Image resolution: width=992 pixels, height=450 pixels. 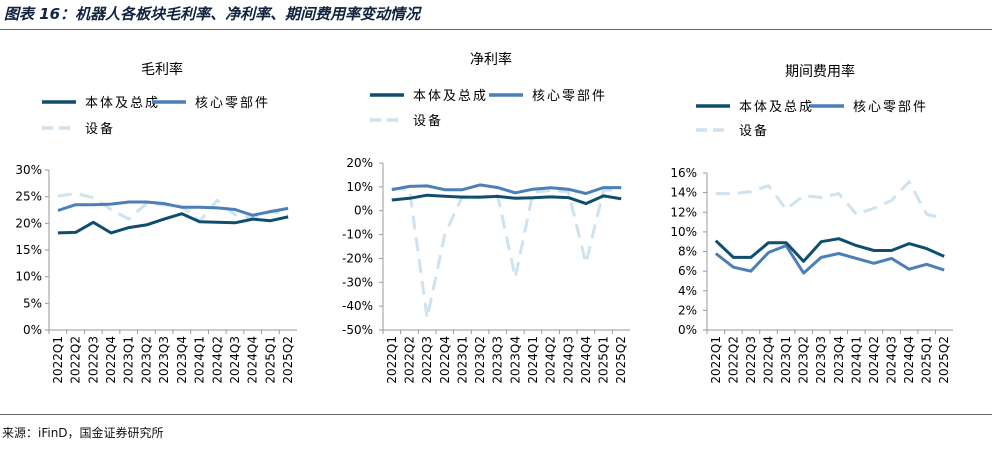 I want to click on y-tick-label: 4%, so click(x=687, y=291).